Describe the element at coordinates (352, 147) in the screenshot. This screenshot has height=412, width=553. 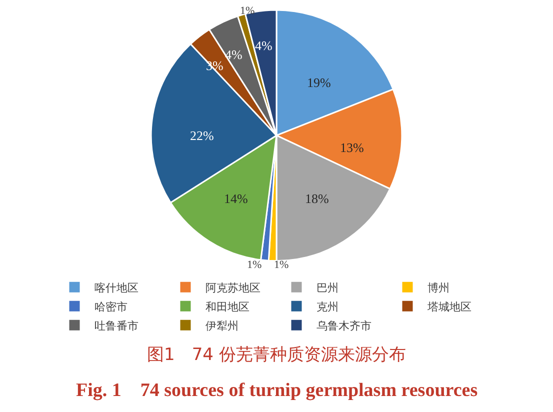
I see `data-label: 13%` at that location.